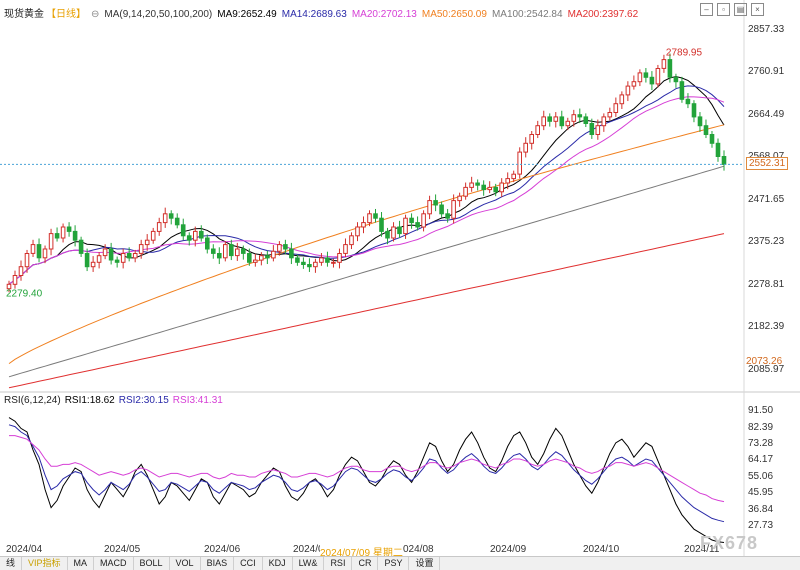 The image size is (800, 570). What do you see at coordinates (248, 563) in the screenshot?
I see `indicator-tab-cci: CCI` at bounding box center [248, 563].